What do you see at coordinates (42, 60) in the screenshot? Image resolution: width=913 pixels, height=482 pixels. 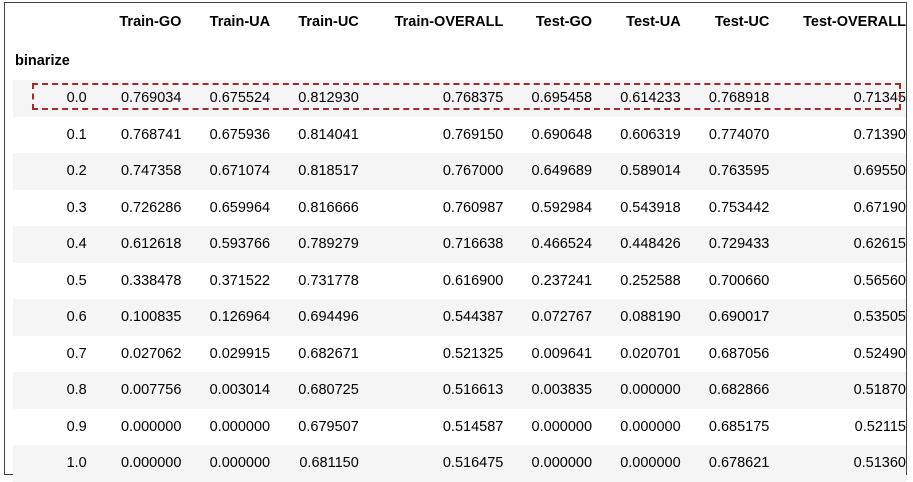 I see `index-name: binarize` at bounding box center [42, 60].